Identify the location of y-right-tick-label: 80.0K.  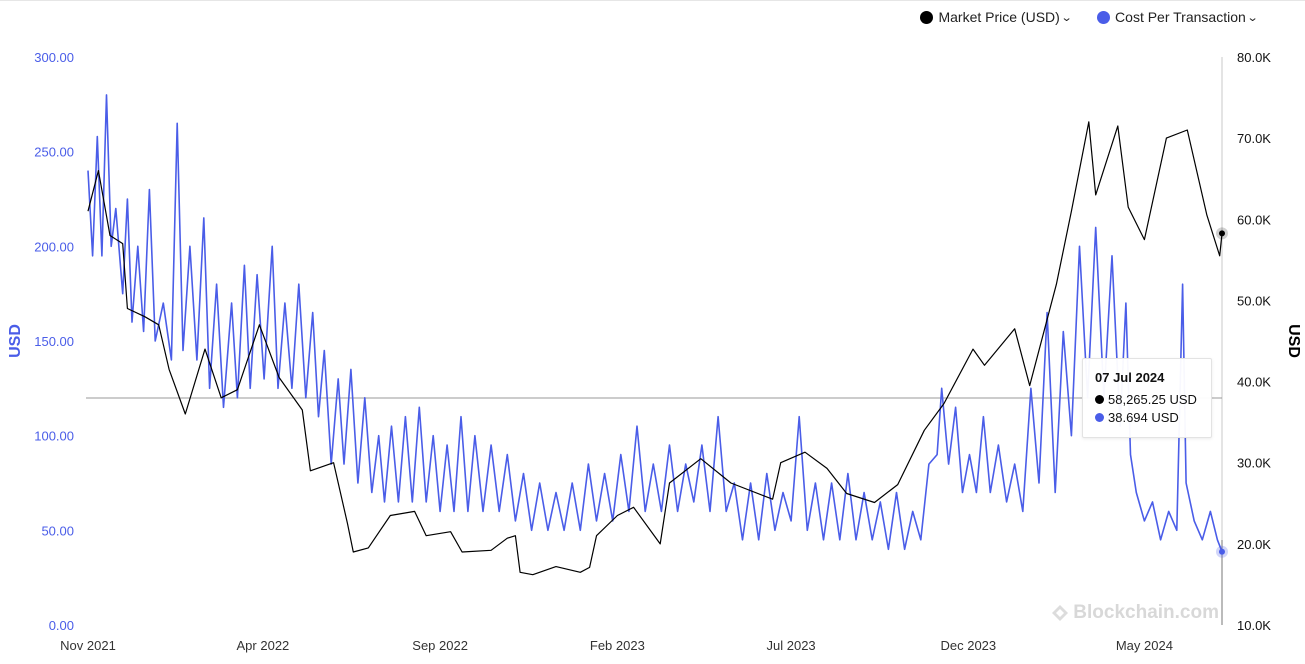
(1254, 57).